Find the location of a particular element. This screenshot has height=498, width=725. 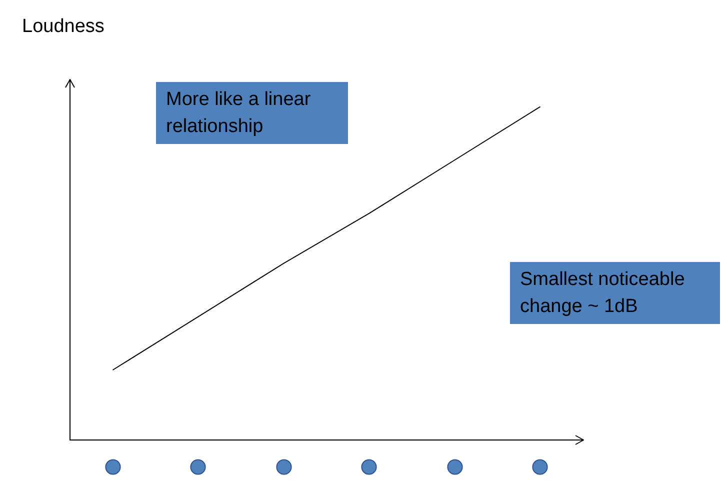

y-axis-title: Loudness is located at coordinates (63, 27).